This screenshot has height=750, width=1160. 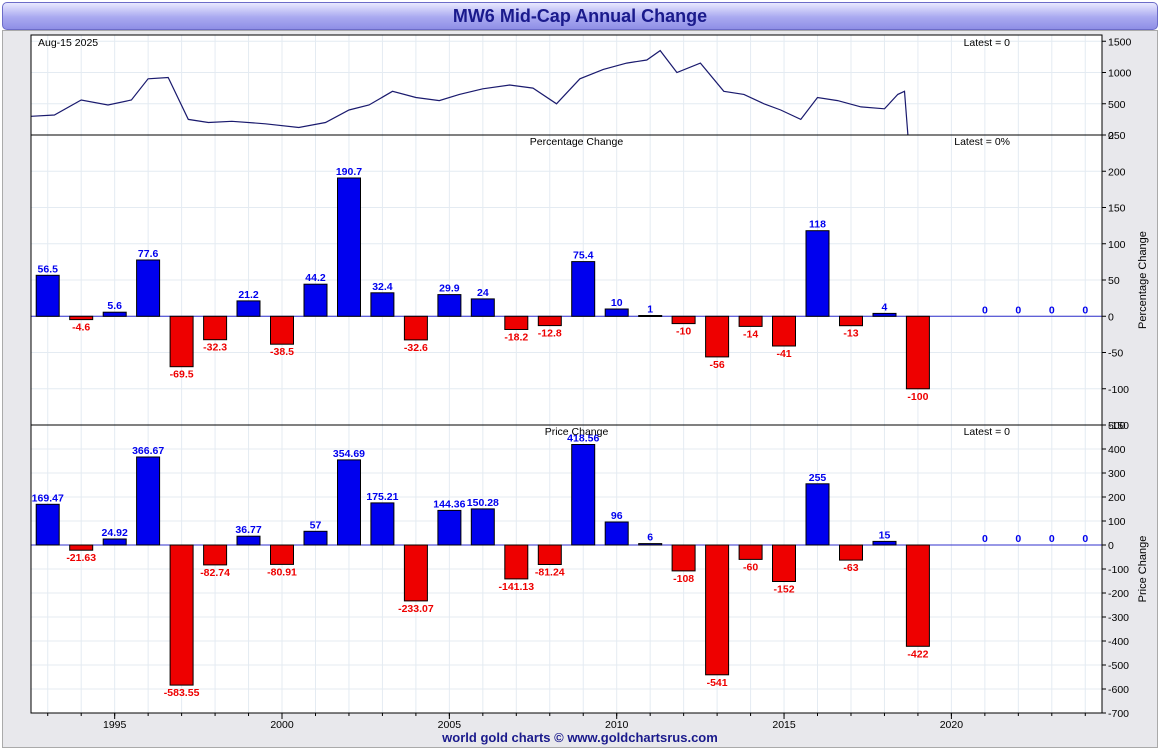 I want to click on price-change-data-label: 96, so click(x=617, y=516).